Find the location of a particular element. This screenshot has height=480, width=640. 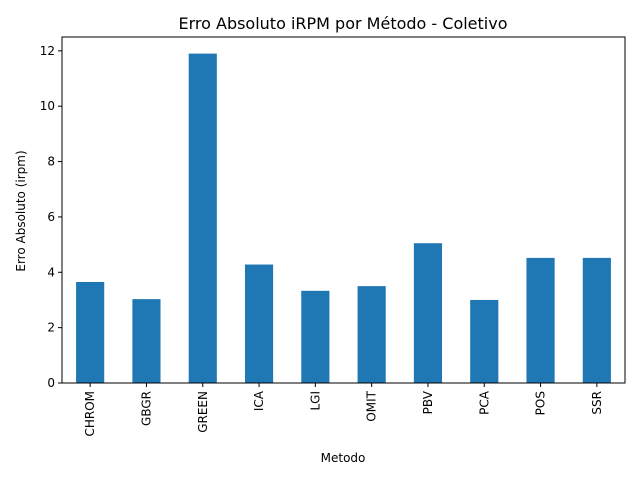

y-tick-label: 2 is located at coordinates (51, 328).